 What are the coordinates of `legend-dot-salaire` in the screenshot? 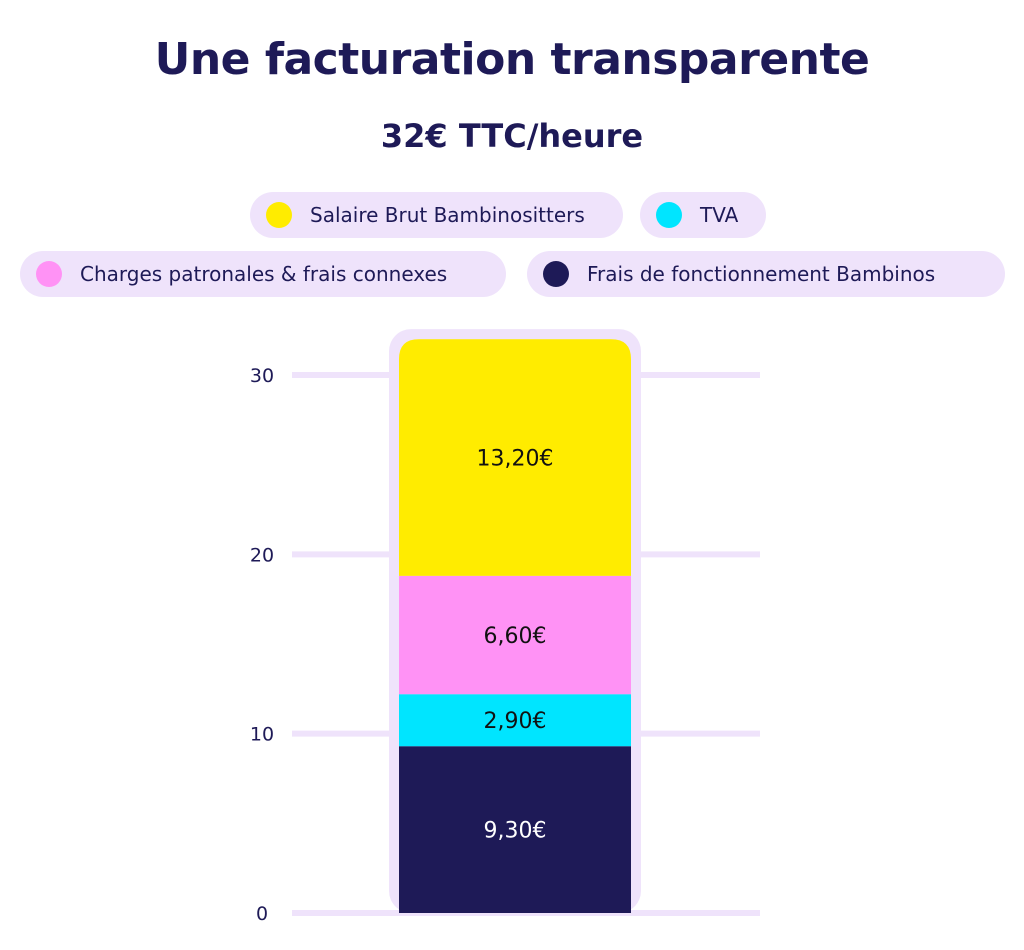 It's located at (279, 215).